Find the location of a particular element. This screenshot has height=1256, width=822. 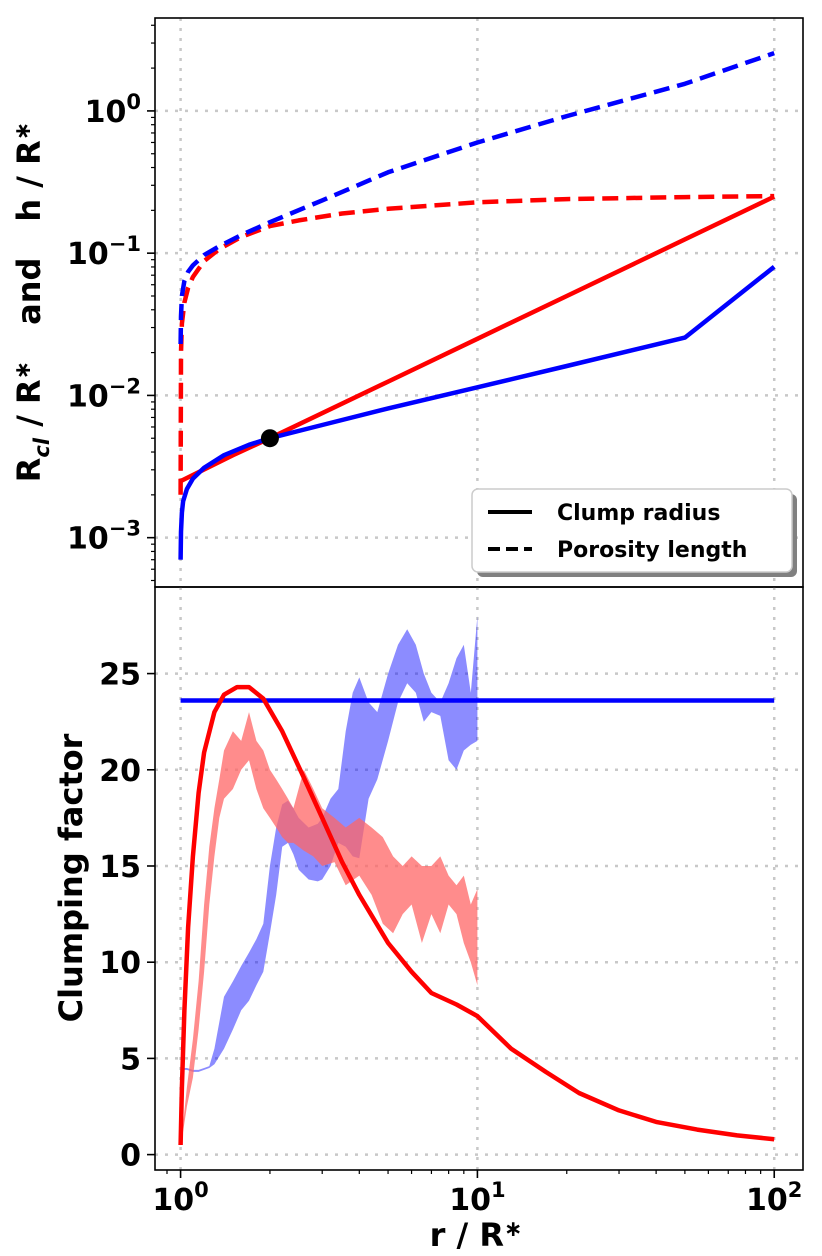

top-y-tick-label-2: 10⁻¹ is located at coordinates (104, 252).